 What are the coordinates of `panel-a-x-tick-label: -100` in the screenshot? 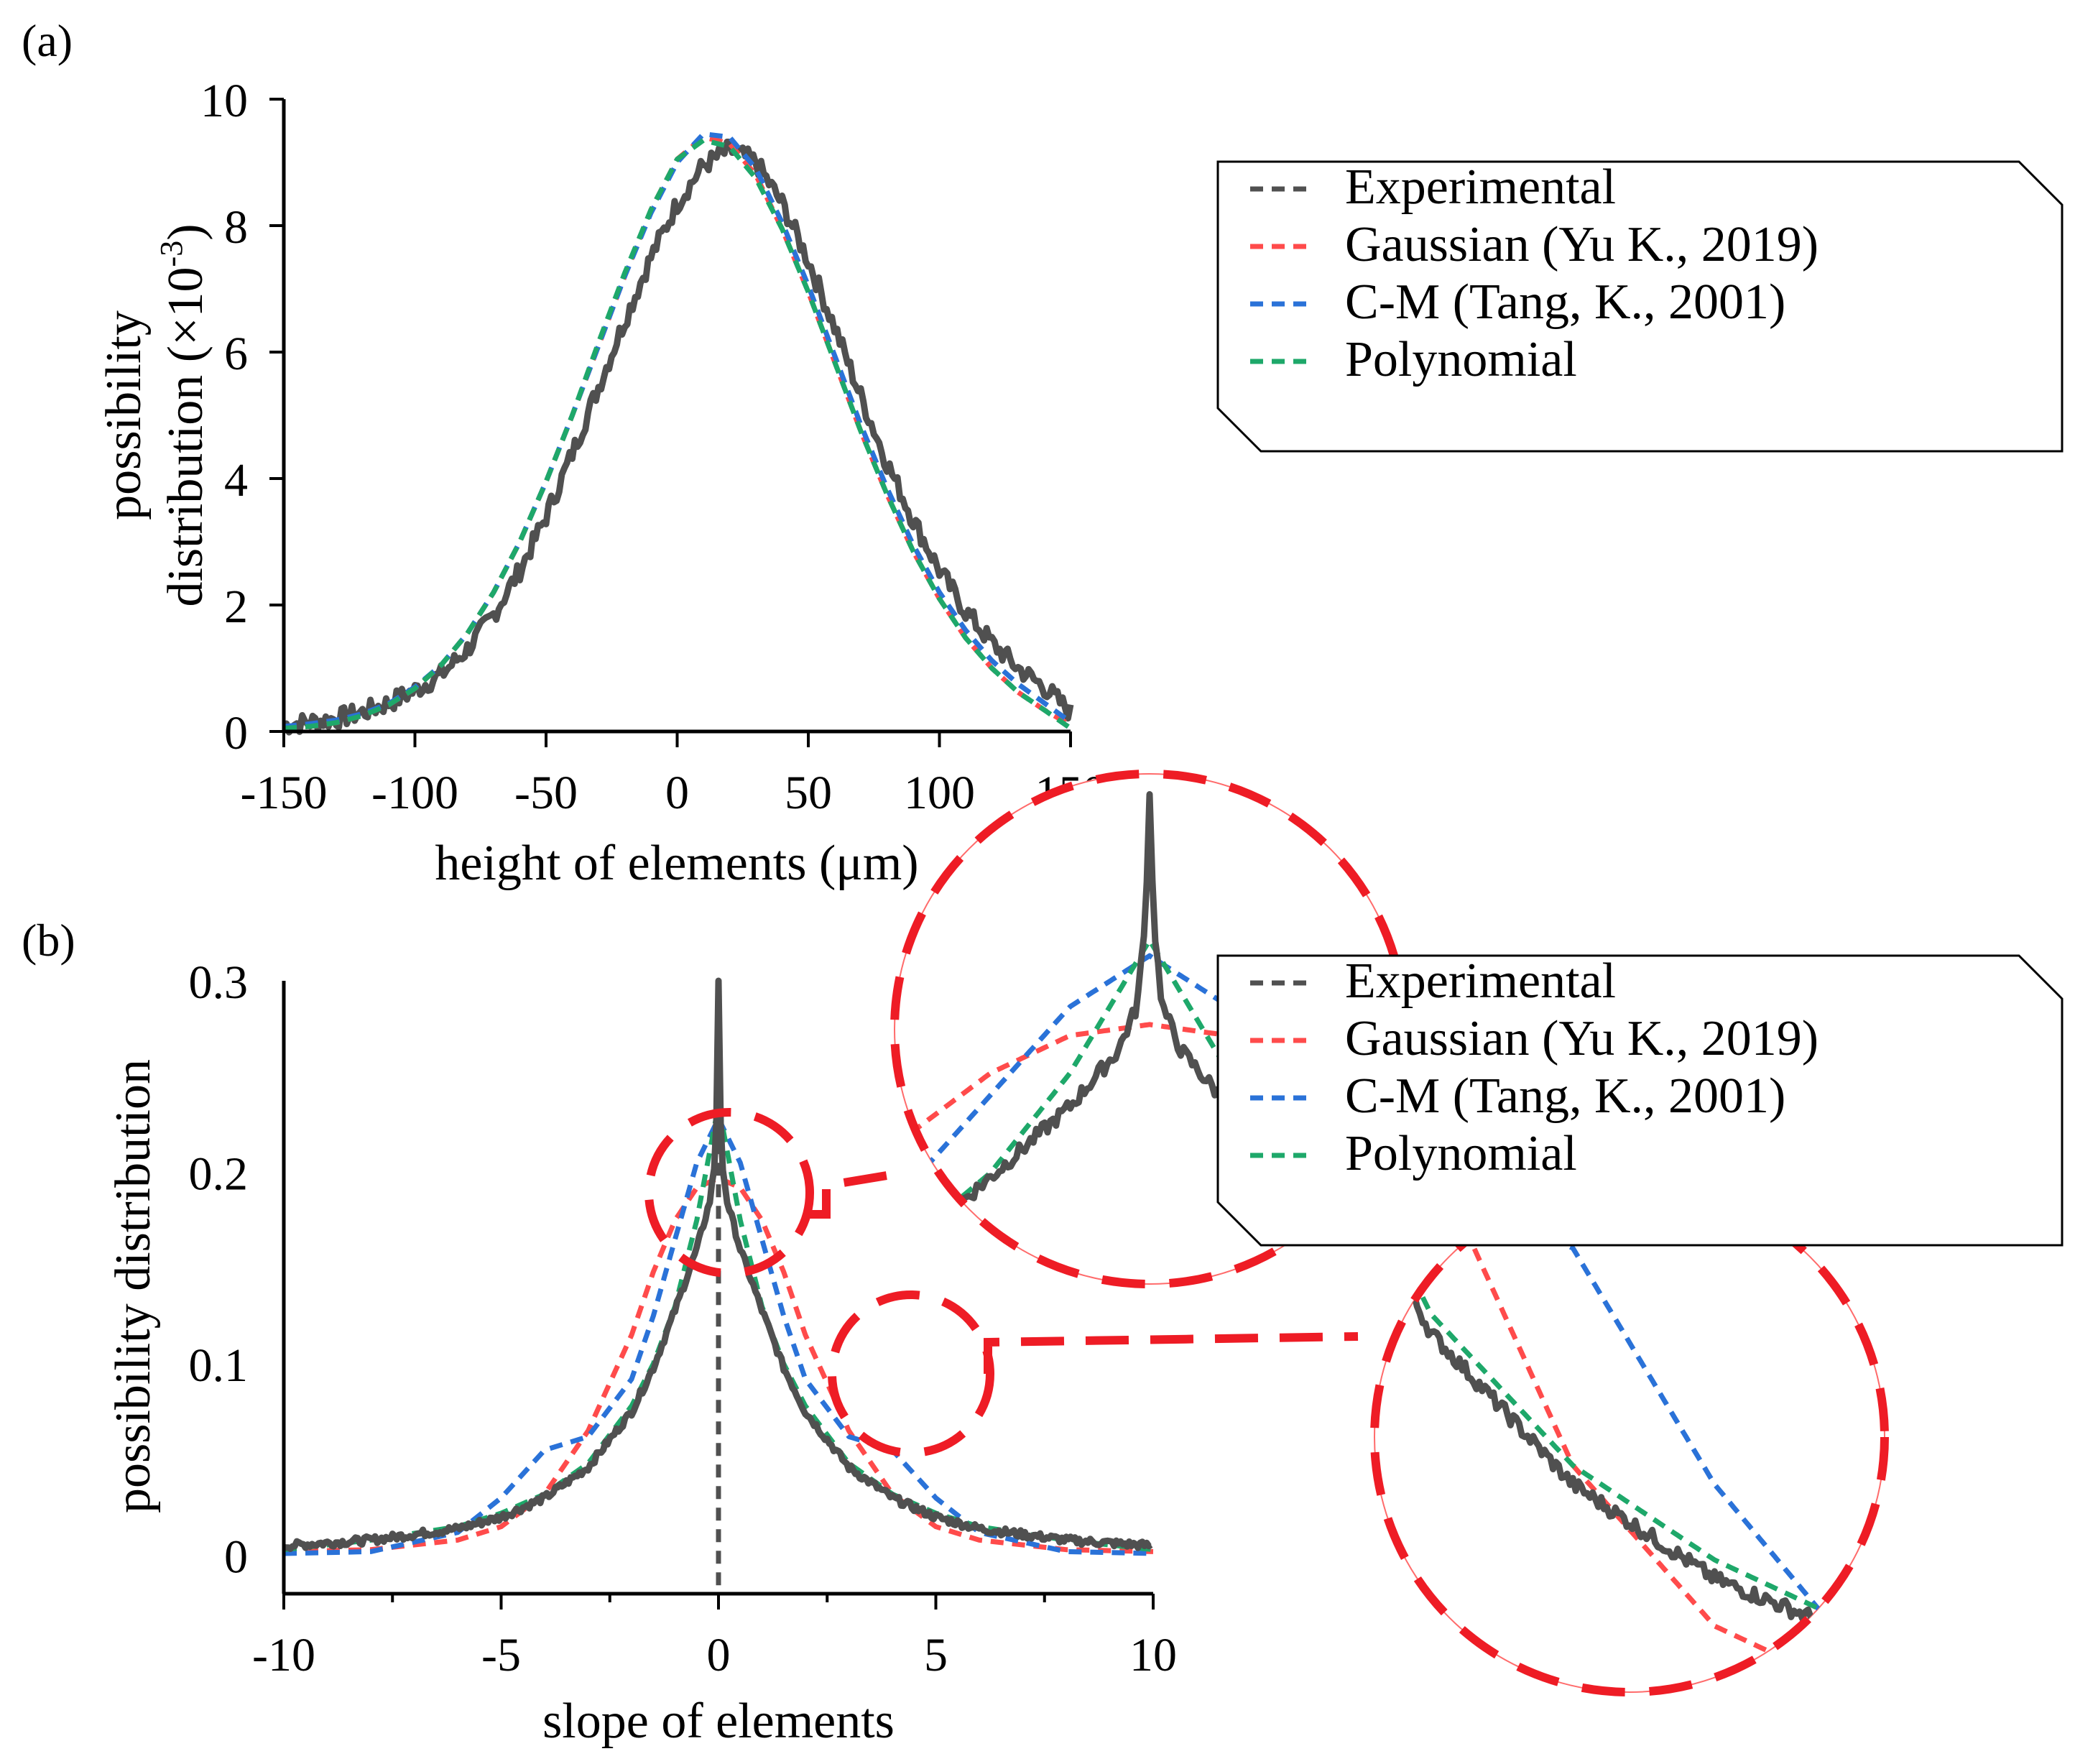 It's located at (415, 793).